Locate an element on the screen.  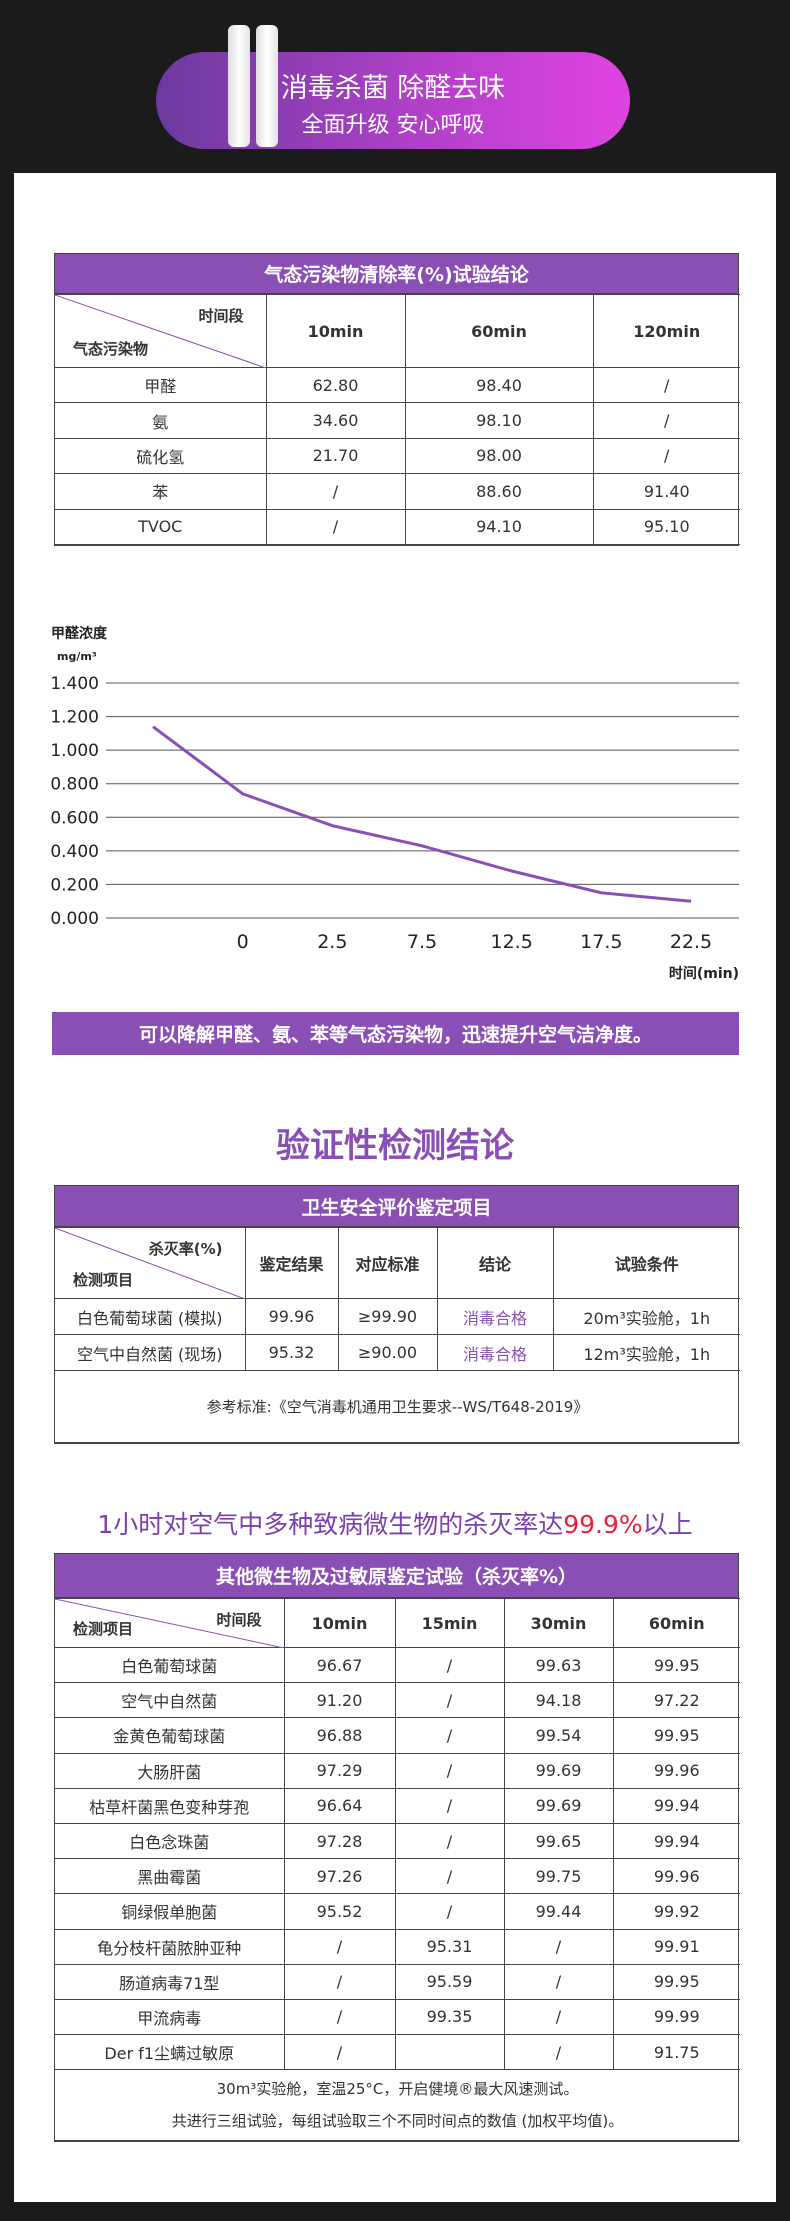
table-cell: 空气中自然菌 is located at coordinates (170, 1700).